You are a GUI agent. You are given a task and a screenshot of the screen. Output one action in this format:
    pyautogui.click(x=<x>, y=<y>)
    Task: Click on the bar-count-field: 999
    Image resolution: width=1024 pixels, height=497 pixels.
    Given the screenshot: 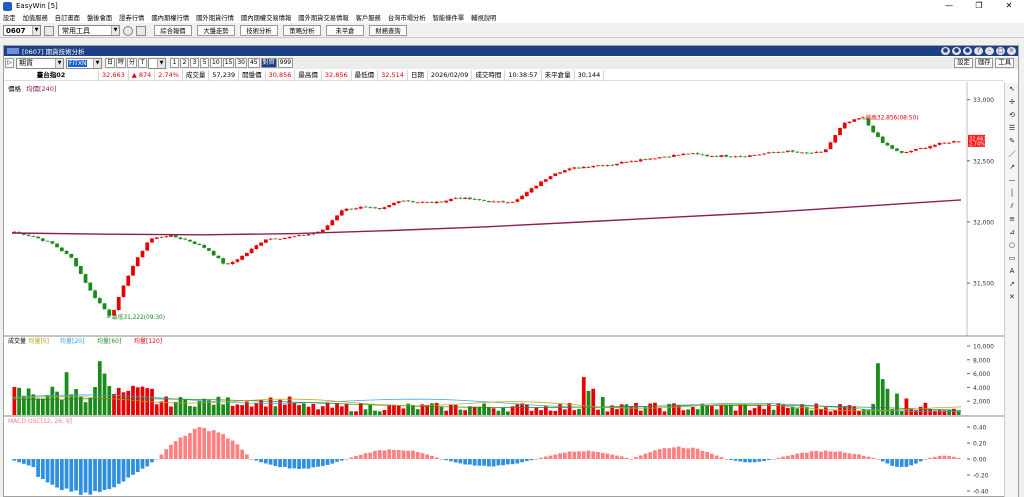 What is the action you would take?
    pyautogui.click(x=285, y=63)
    